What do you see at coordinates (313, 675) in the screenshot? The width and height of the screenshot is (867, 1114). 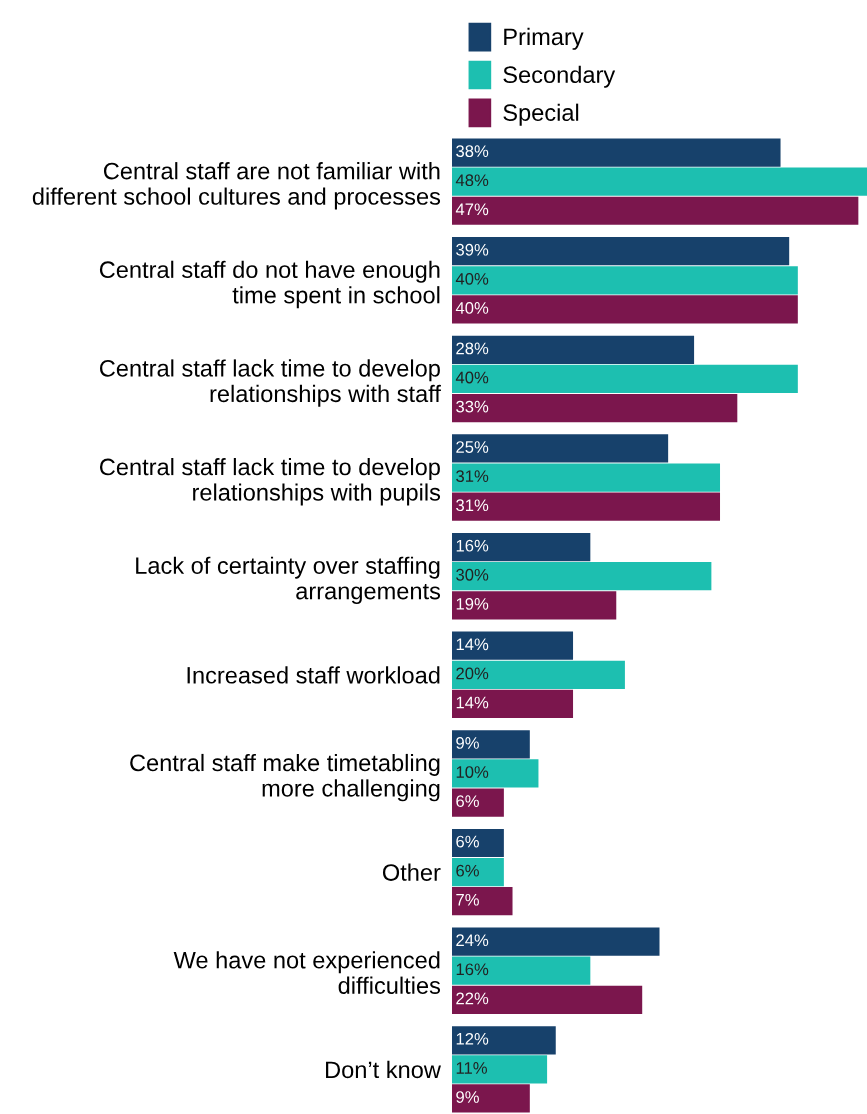 I see `y-tick-label: Increased staff workload` at bounding box center [313, 675].